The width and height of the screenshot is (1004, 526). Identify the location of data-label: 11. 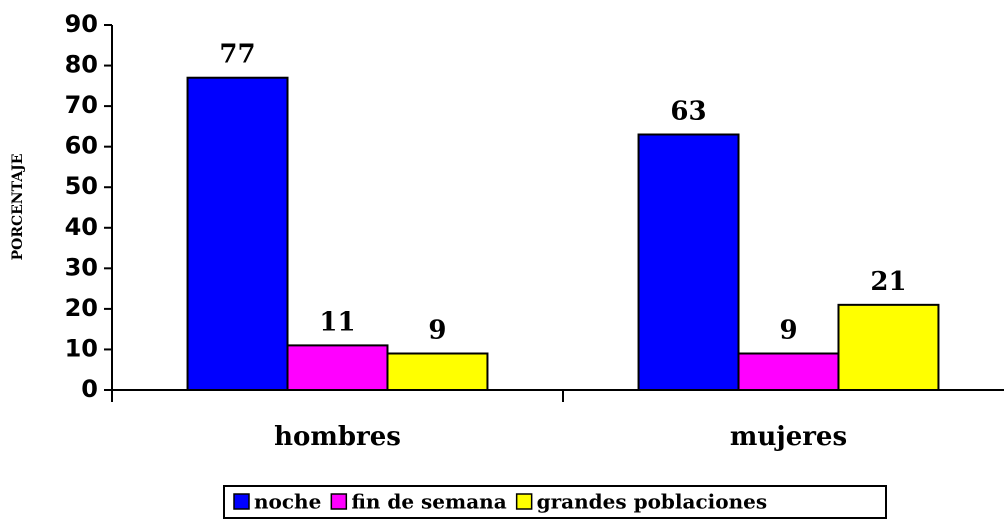
(337, 322).